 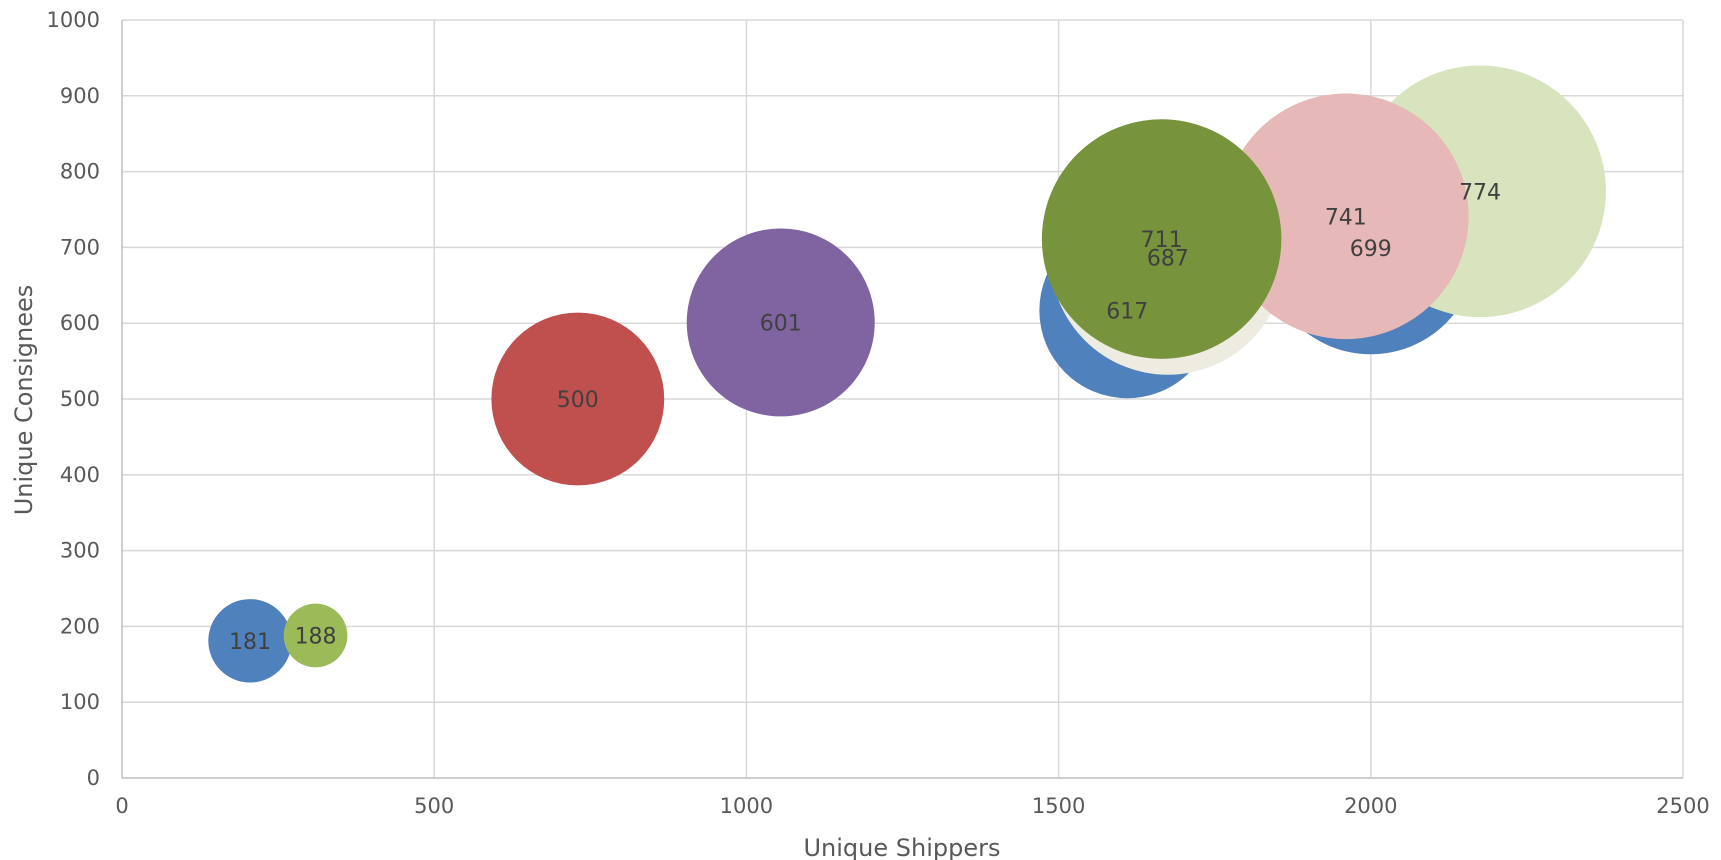 I want to click on bubble-data-label: 188, so click(x=316, y=636).